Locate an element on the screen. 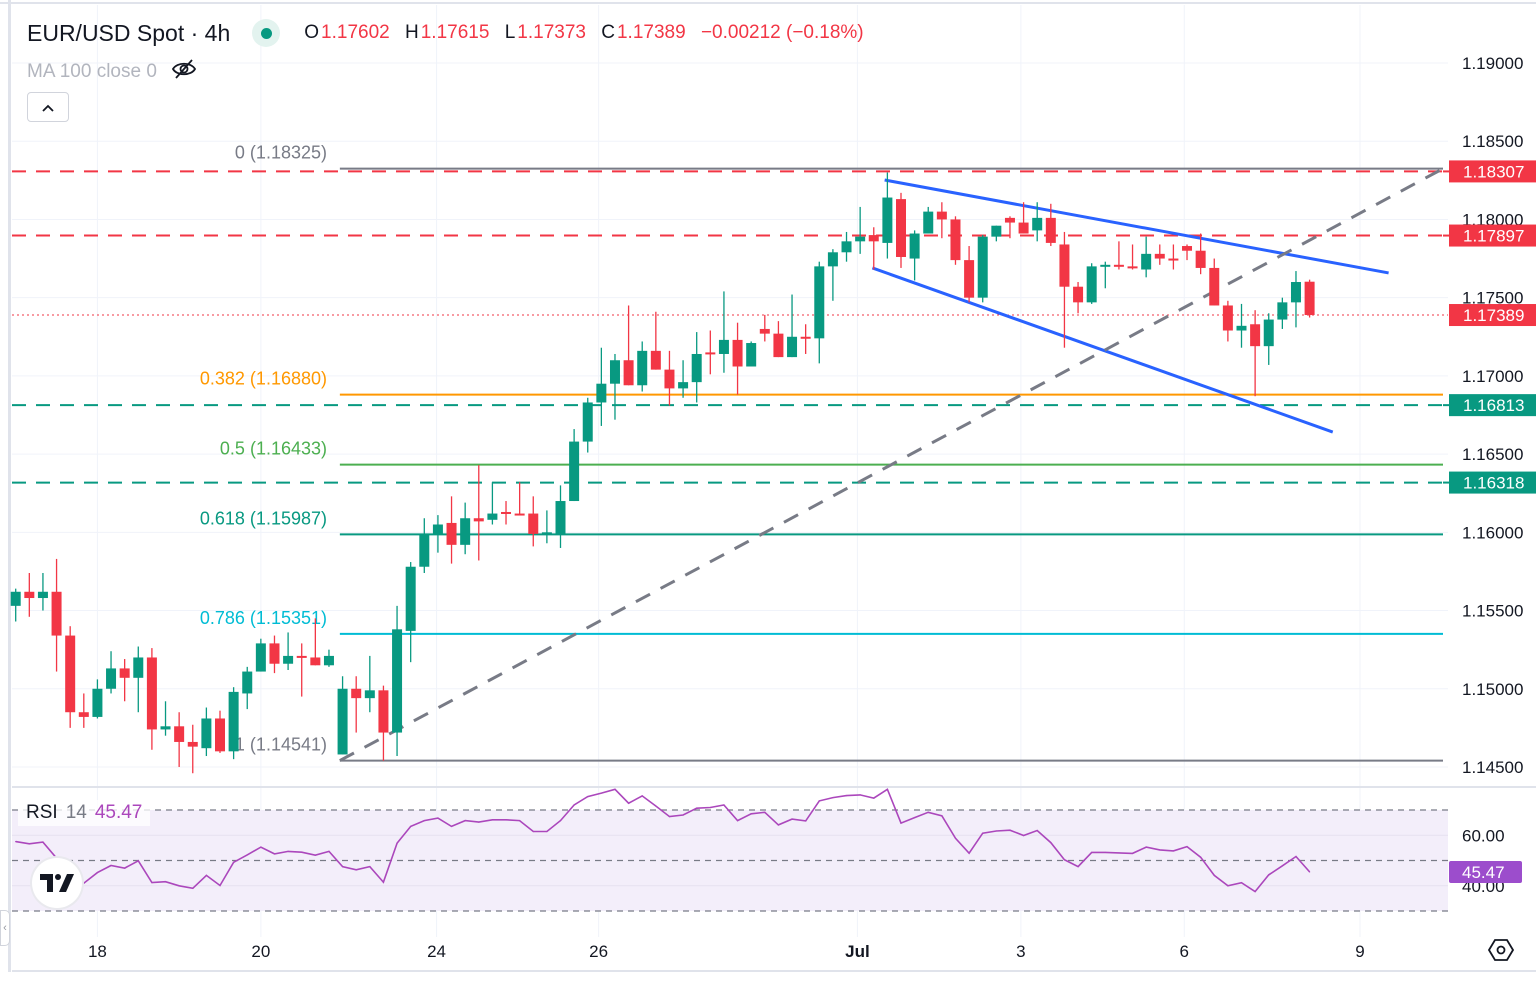  chart-settings-button is located at coordinates (1501, 952).